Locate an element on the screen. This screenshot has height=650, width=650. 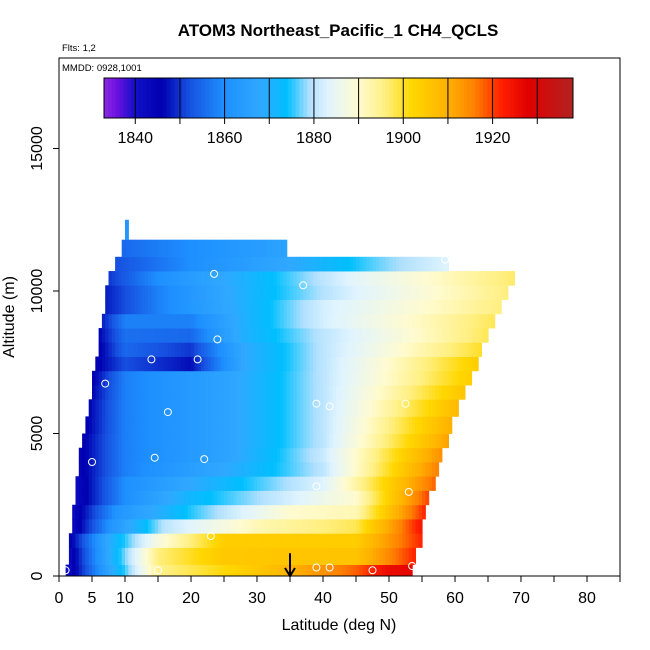
x-tick-label: 30 is located at coordinates (257, 598).